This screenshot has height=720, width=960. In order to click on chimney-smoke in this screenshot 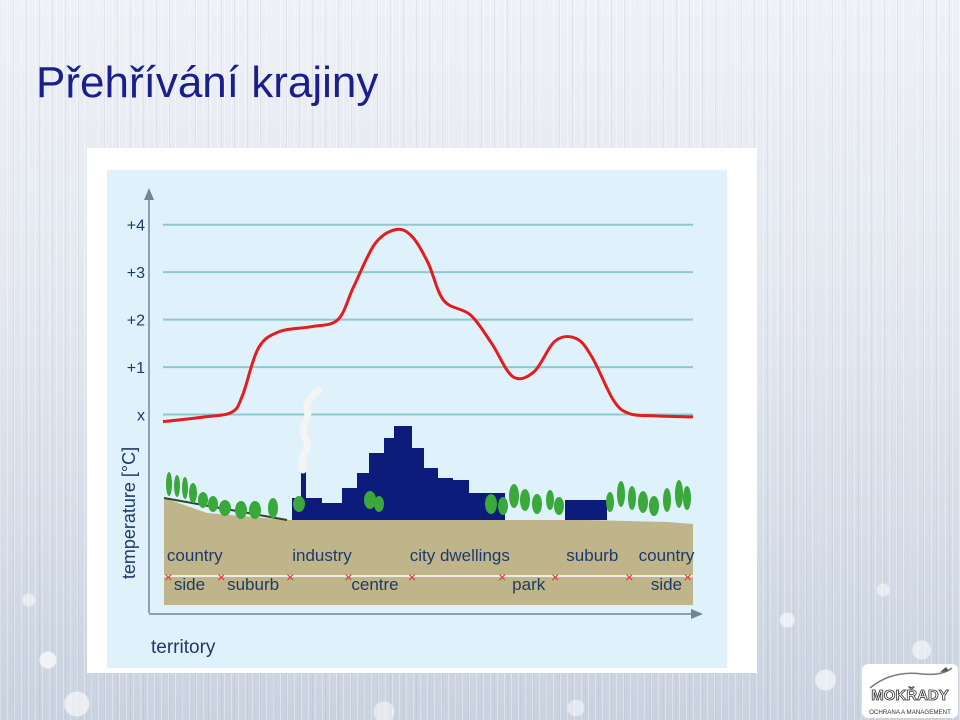, I will do `click(310, 430)`.